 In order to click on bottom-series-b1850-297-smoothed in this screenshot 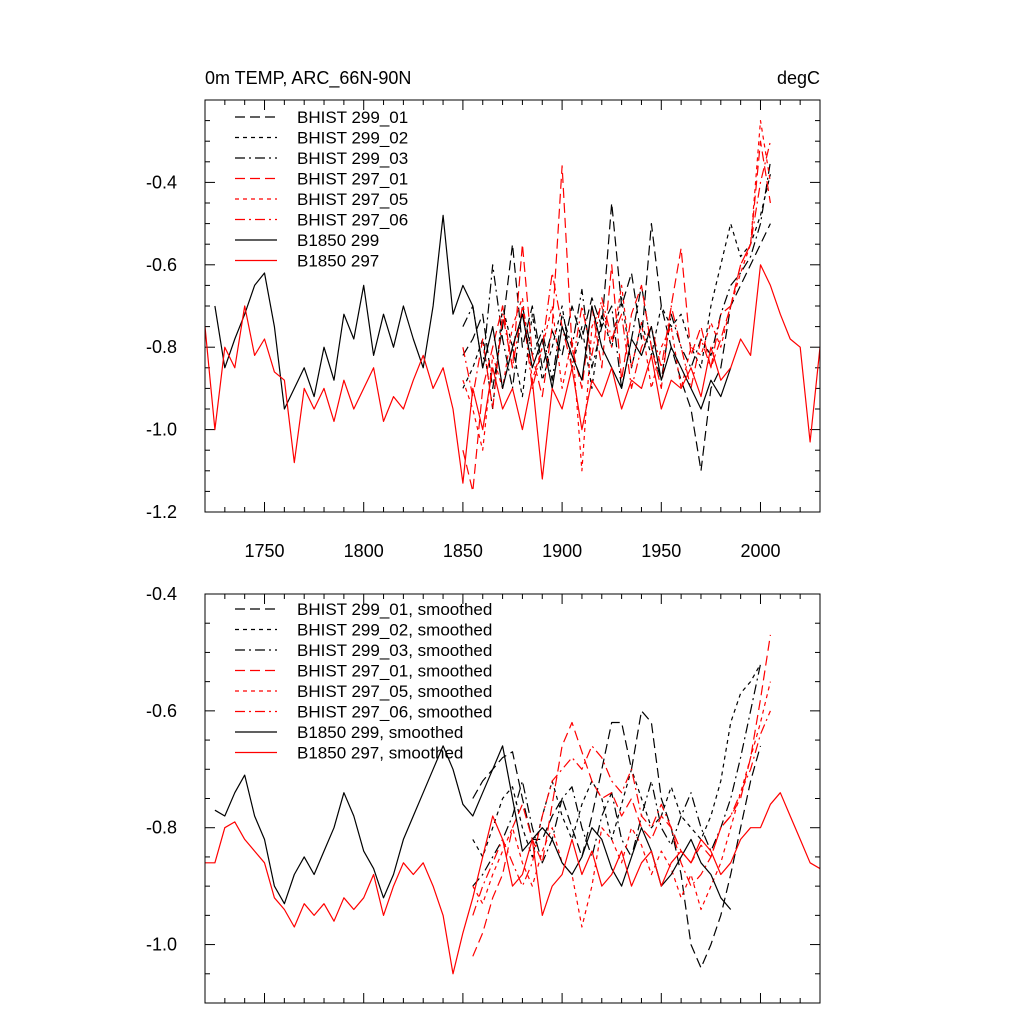, I will do `click(512, 883)`.